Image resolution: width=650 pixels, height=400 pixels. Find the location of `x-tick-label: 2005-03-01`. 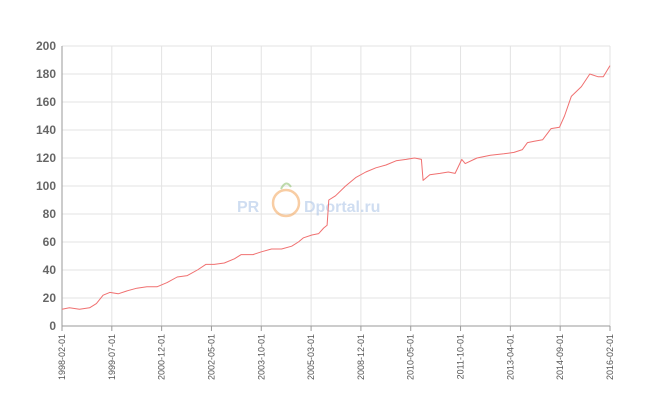

x-tick-label: 2005-03-01 is located at coordinates (311, 357).